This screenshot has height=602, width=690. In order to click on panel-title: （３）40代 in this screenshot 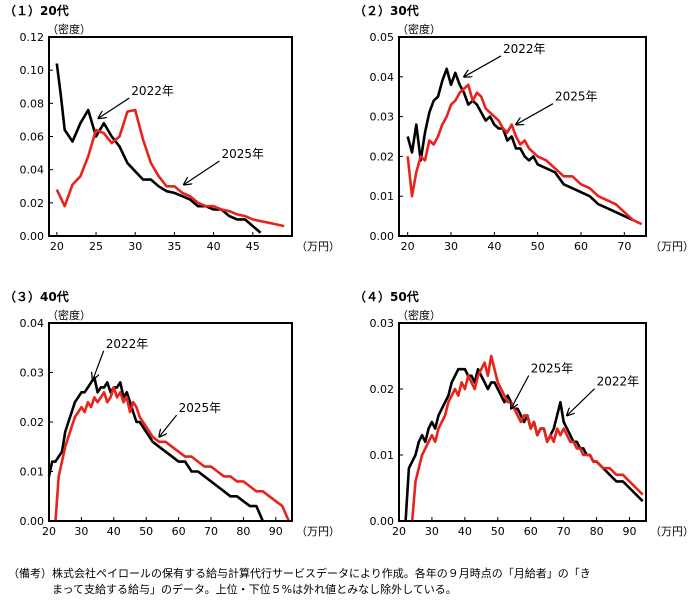, I will do `click(36, 296)`.